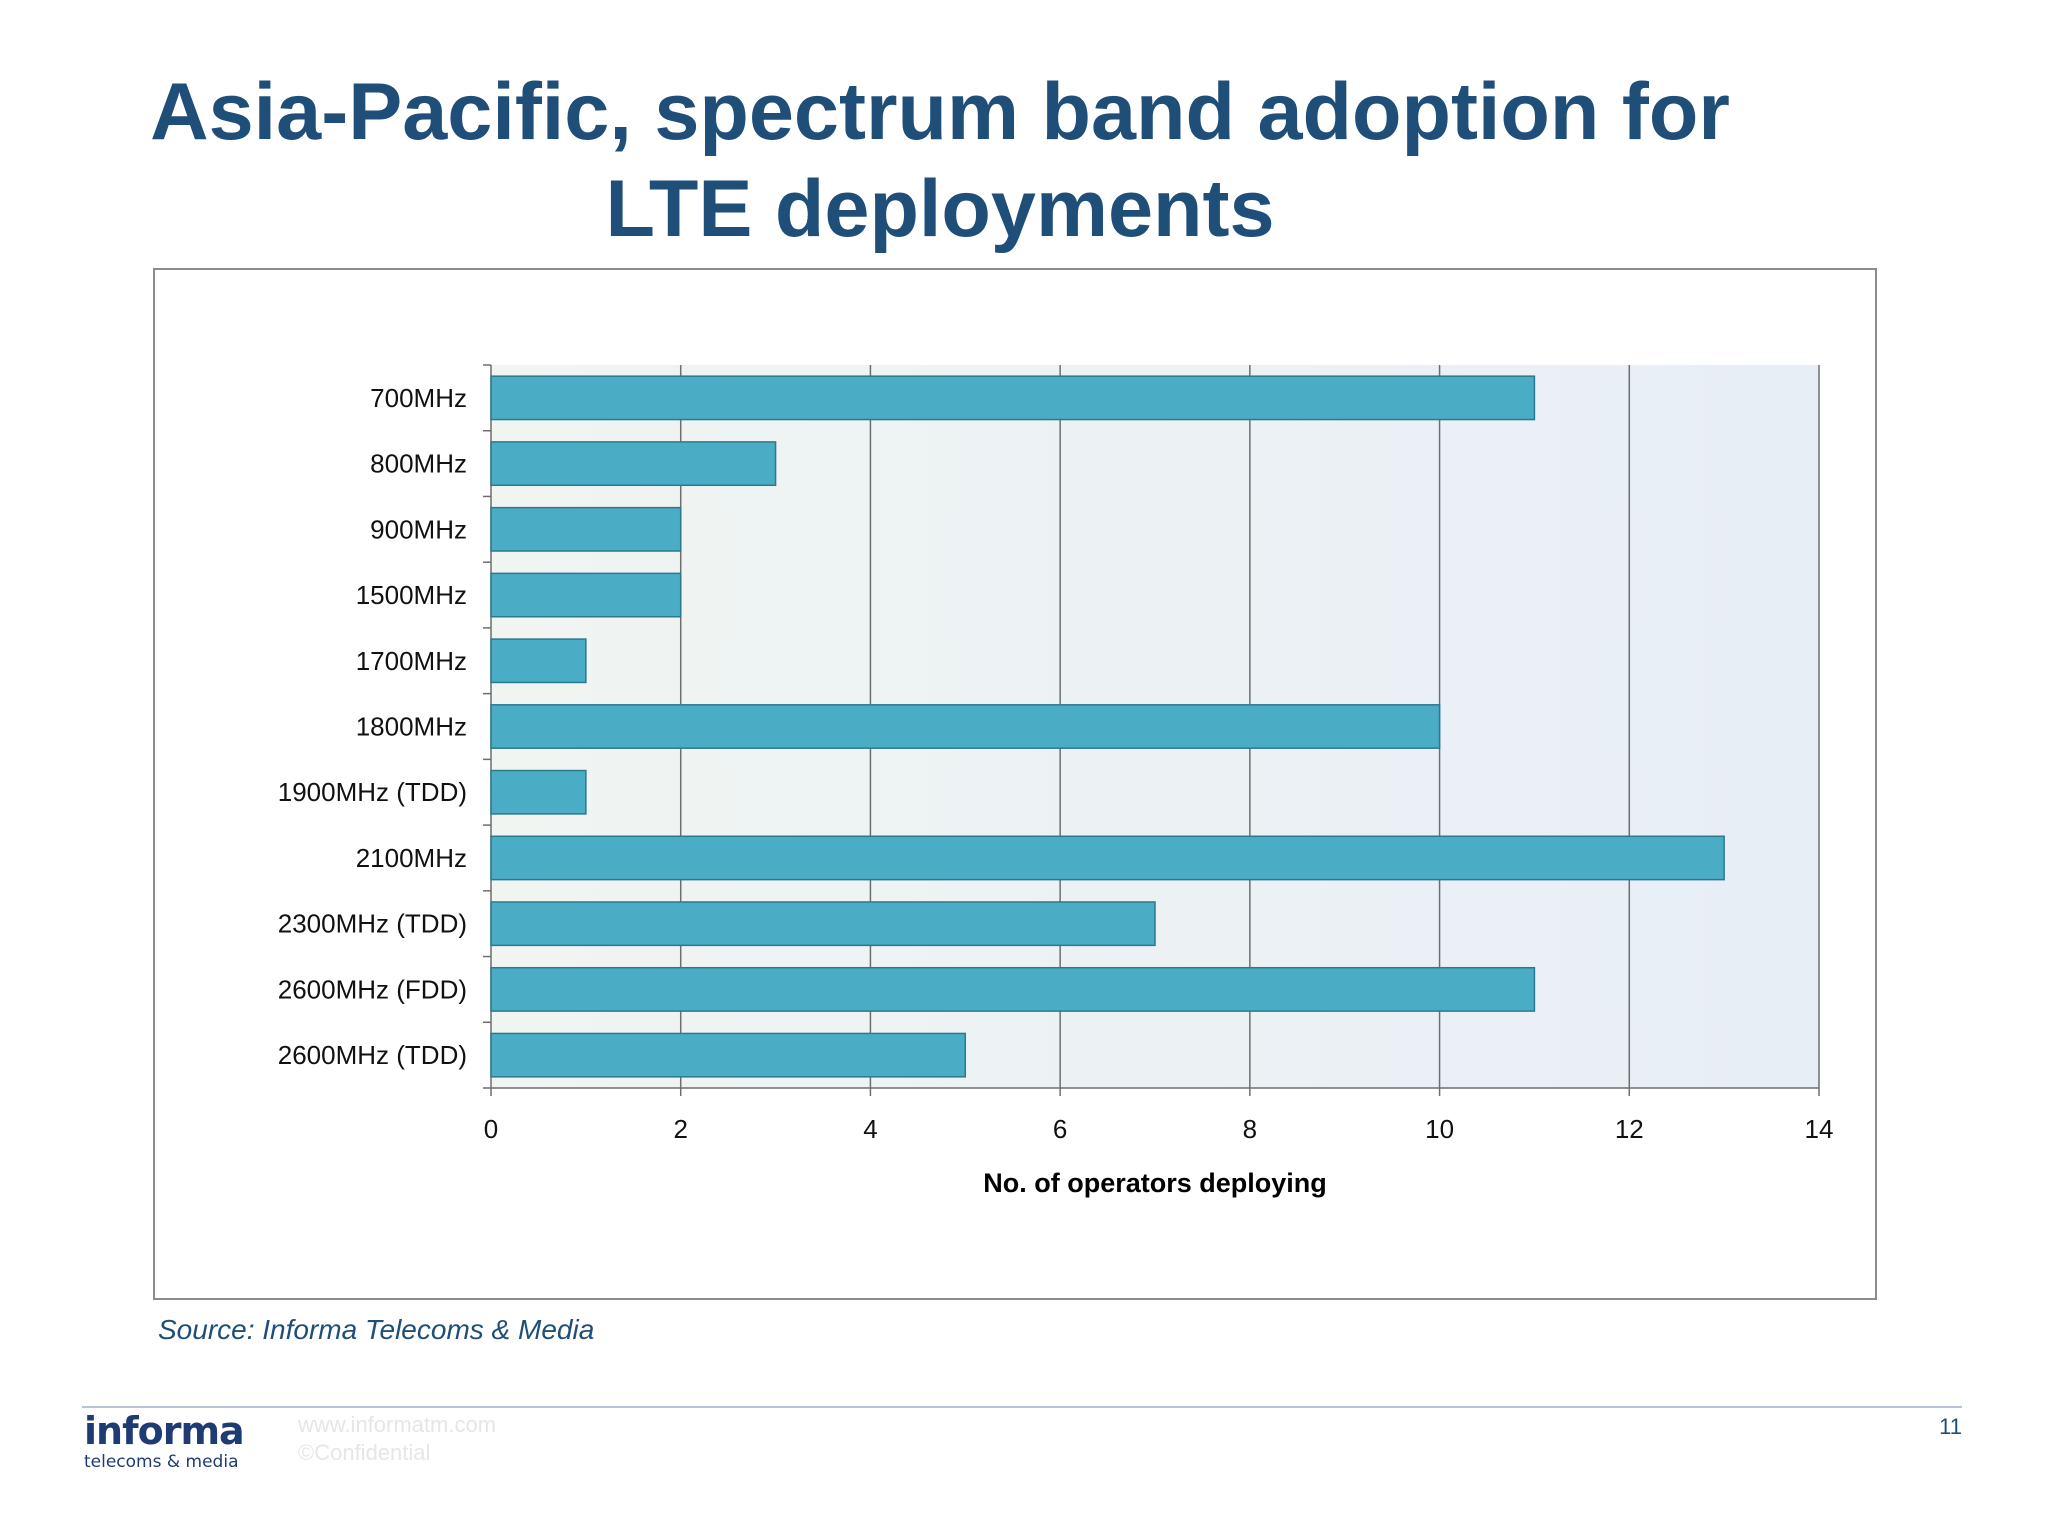  I want to click on category-label: 2600MHz (TDD), so click(372, 1055).